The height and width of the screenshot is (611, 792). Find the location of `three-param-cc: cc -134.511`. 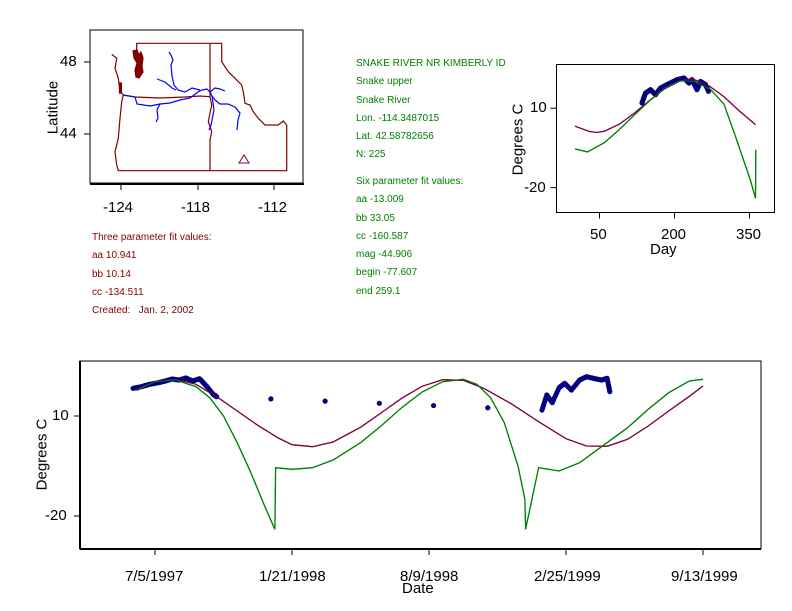

three-param-cc: cc -134.511 is located at coordinates (118, 292).